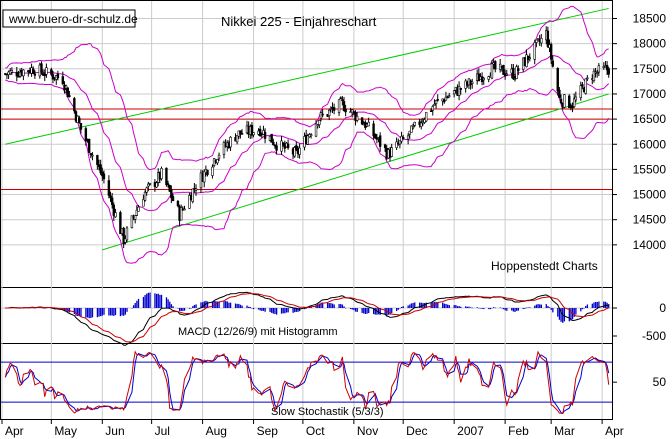  Describe the element at coordinates (416, 431) in the screenshot. I see `x-tick-label: Dec` at that location.